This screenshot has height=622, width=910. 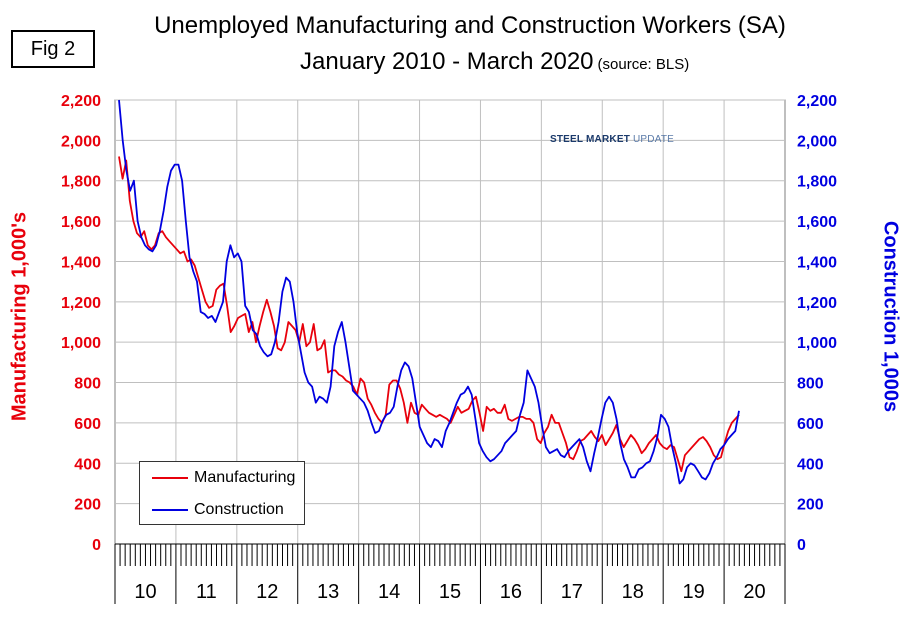 What do you see at coordinates (170, 478) in the screenshot?
I see `legend-swatch-manufacturing` at bounding box center [170, 478].